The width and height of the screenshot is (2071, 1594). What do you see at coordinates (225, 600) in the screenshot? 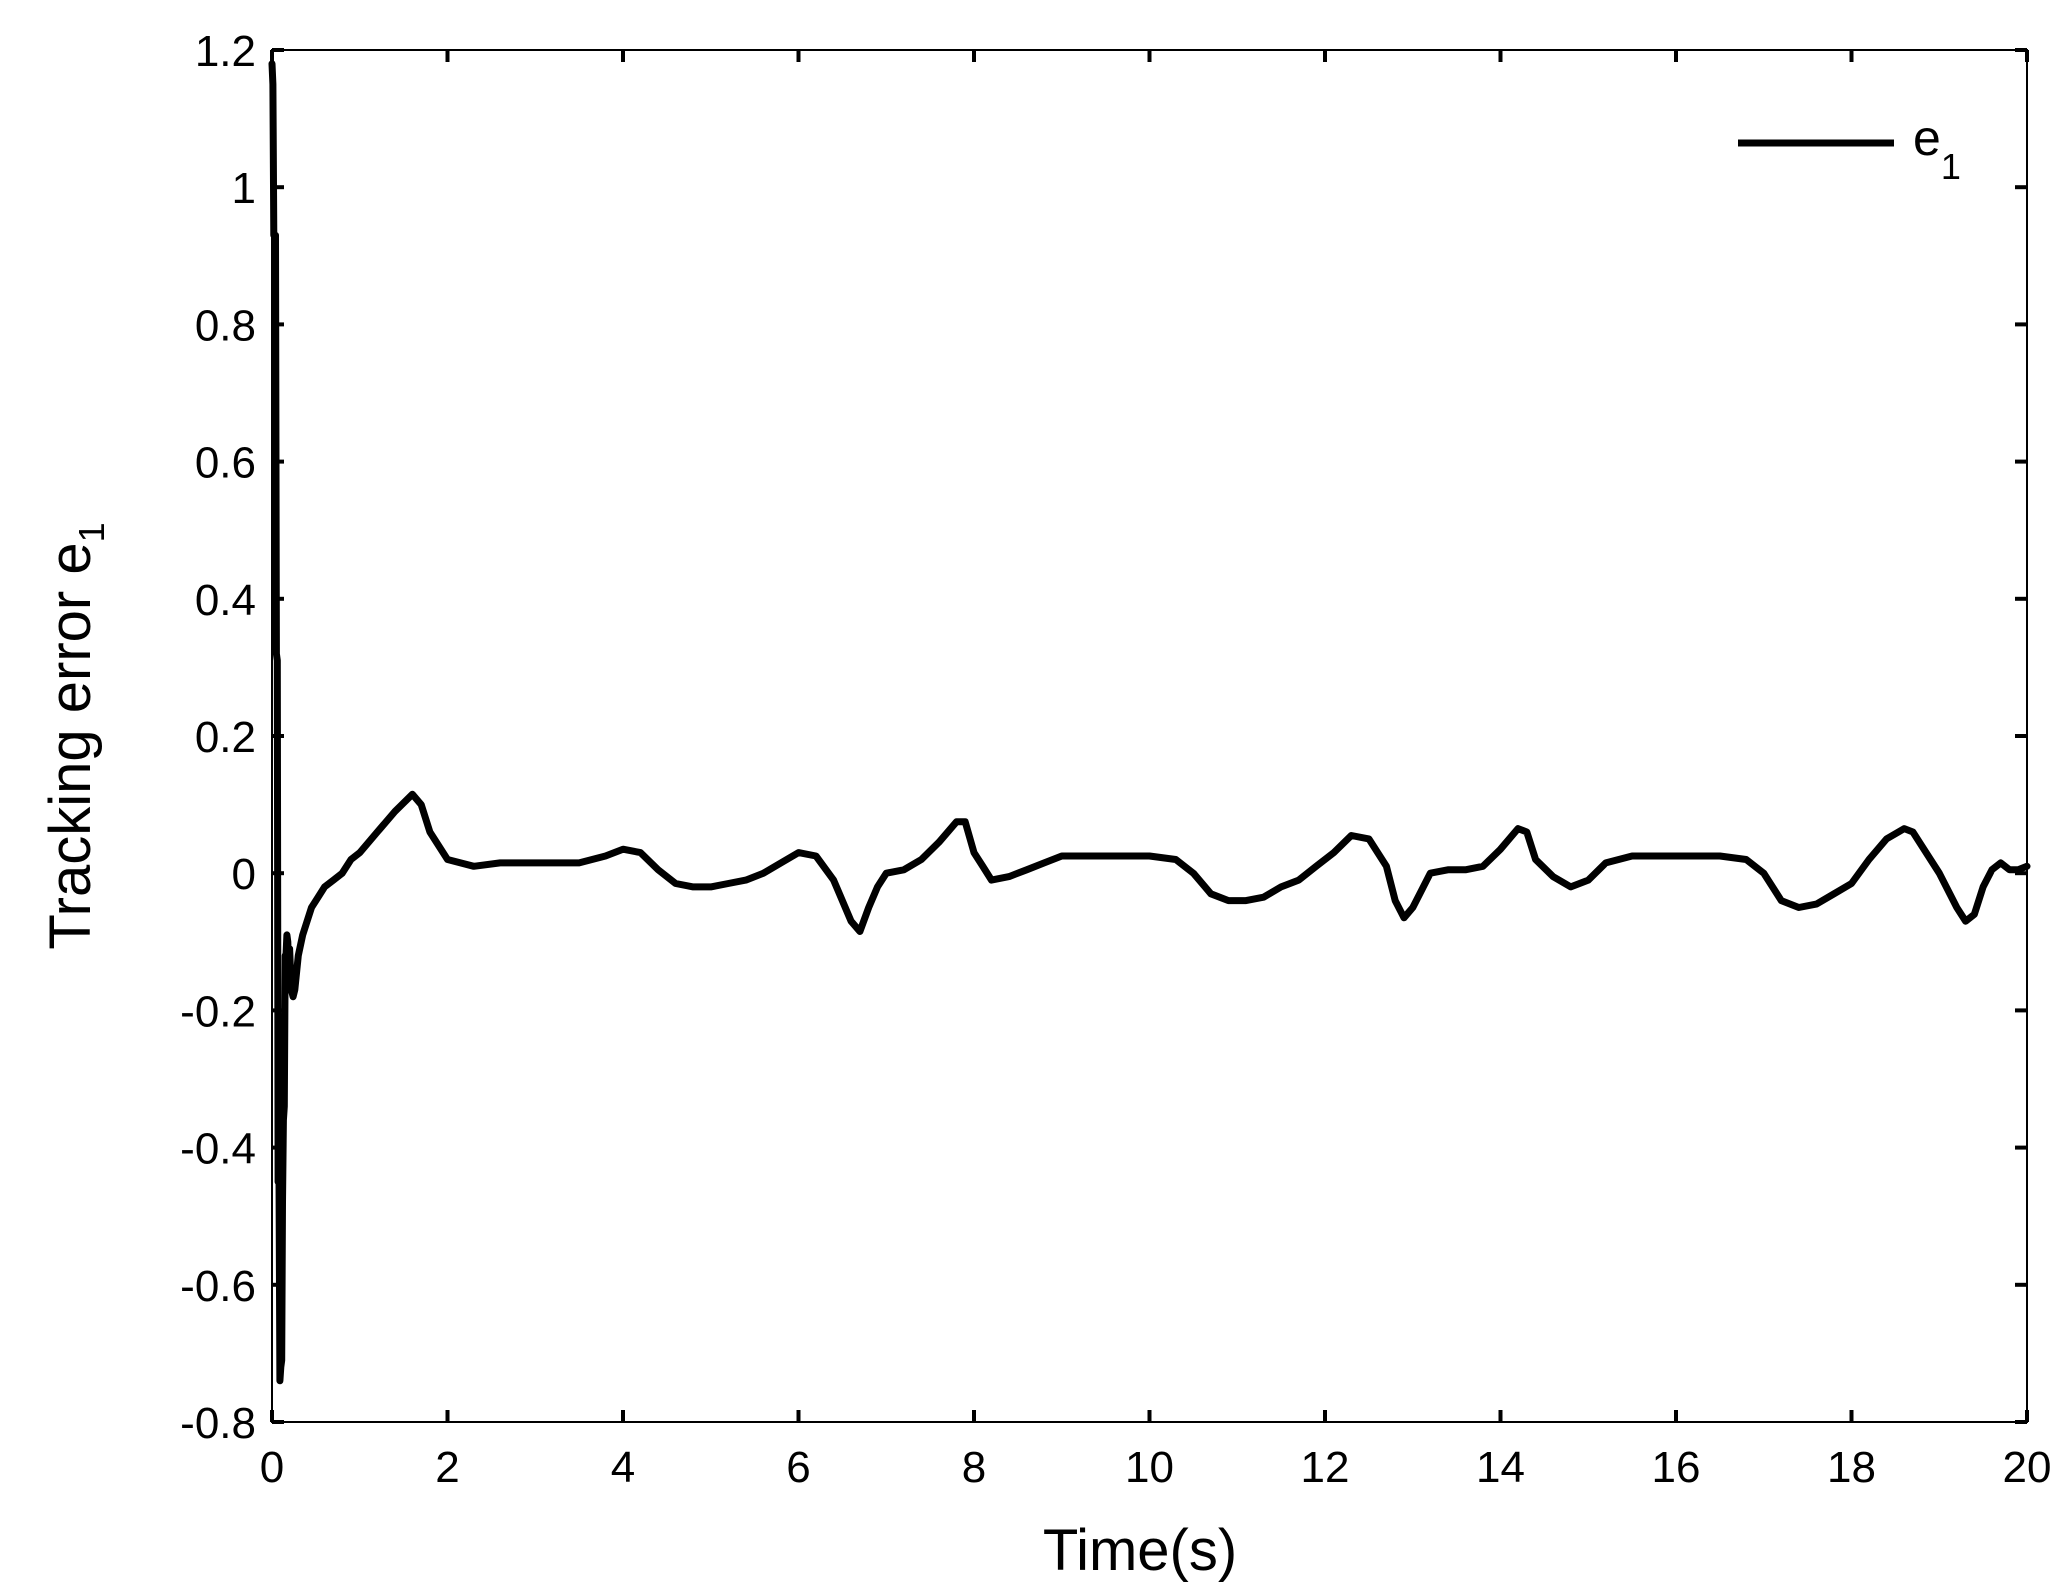
I see `y-tick-label: 0.4` at bounding box center [225, 600].